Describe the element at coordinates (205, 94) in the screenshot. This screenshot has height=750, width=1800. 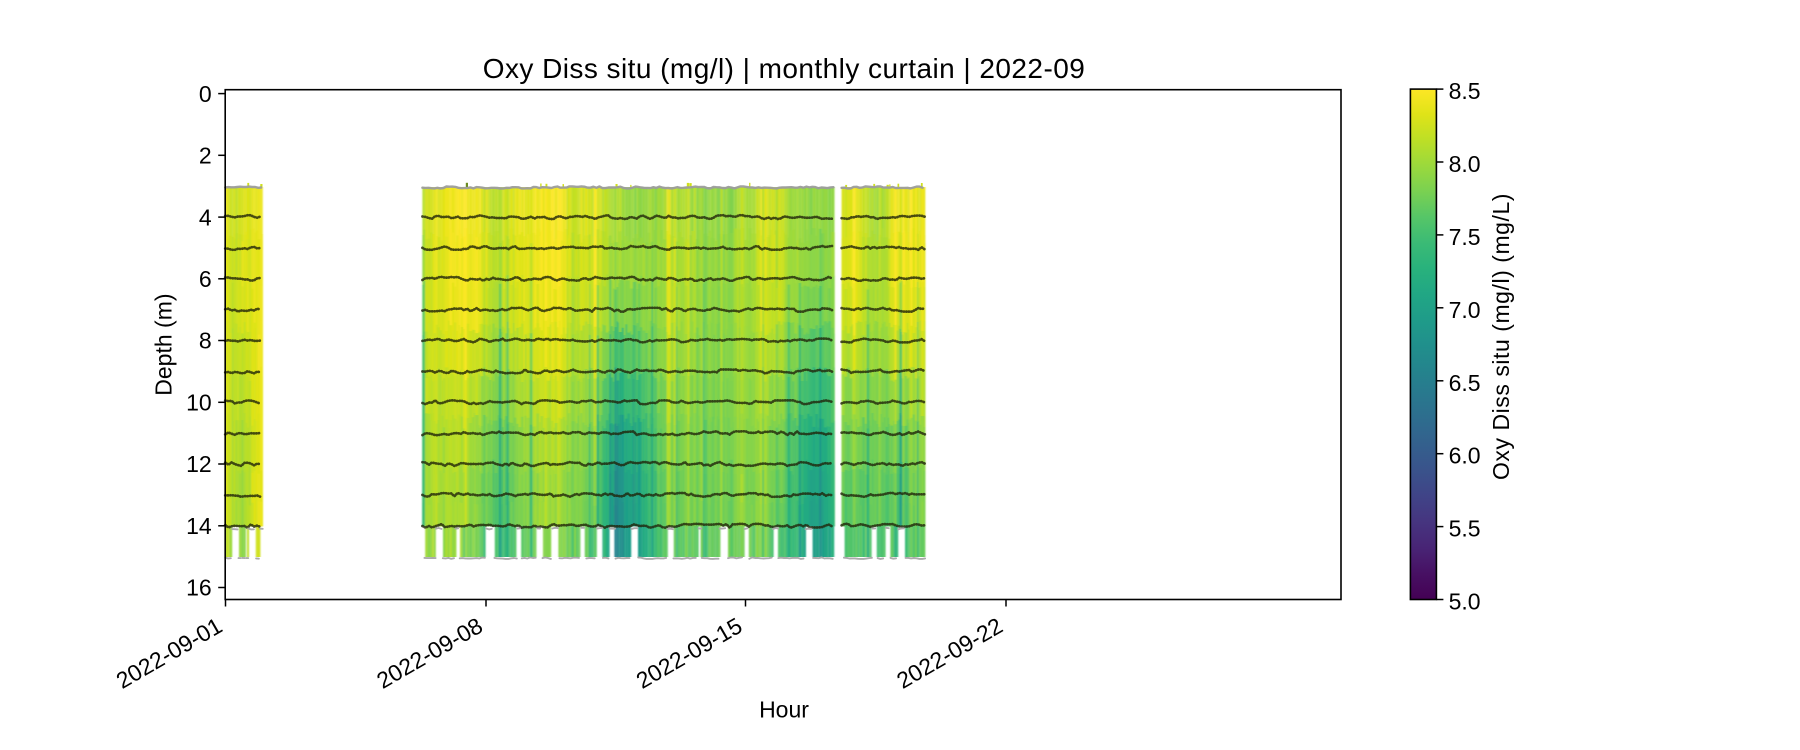
I see `svg-text: 0` at that location.